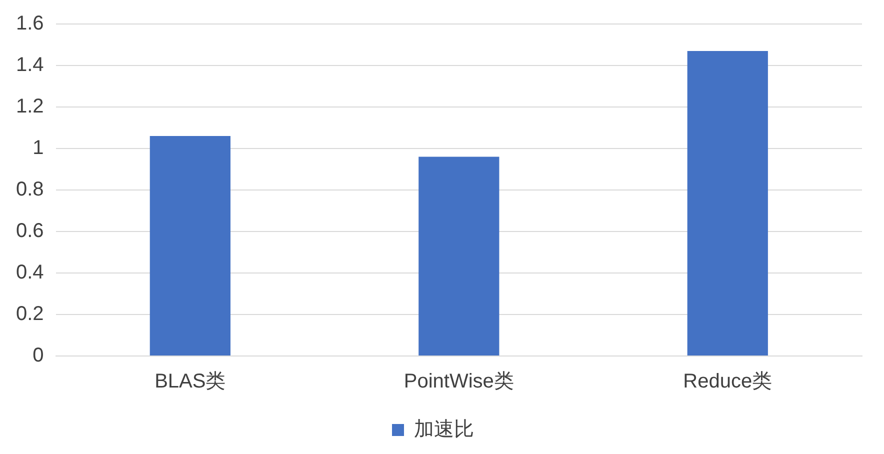 The image size is (884, 454). I want to click on y-tick-label: 0.4, so click(30, 273).